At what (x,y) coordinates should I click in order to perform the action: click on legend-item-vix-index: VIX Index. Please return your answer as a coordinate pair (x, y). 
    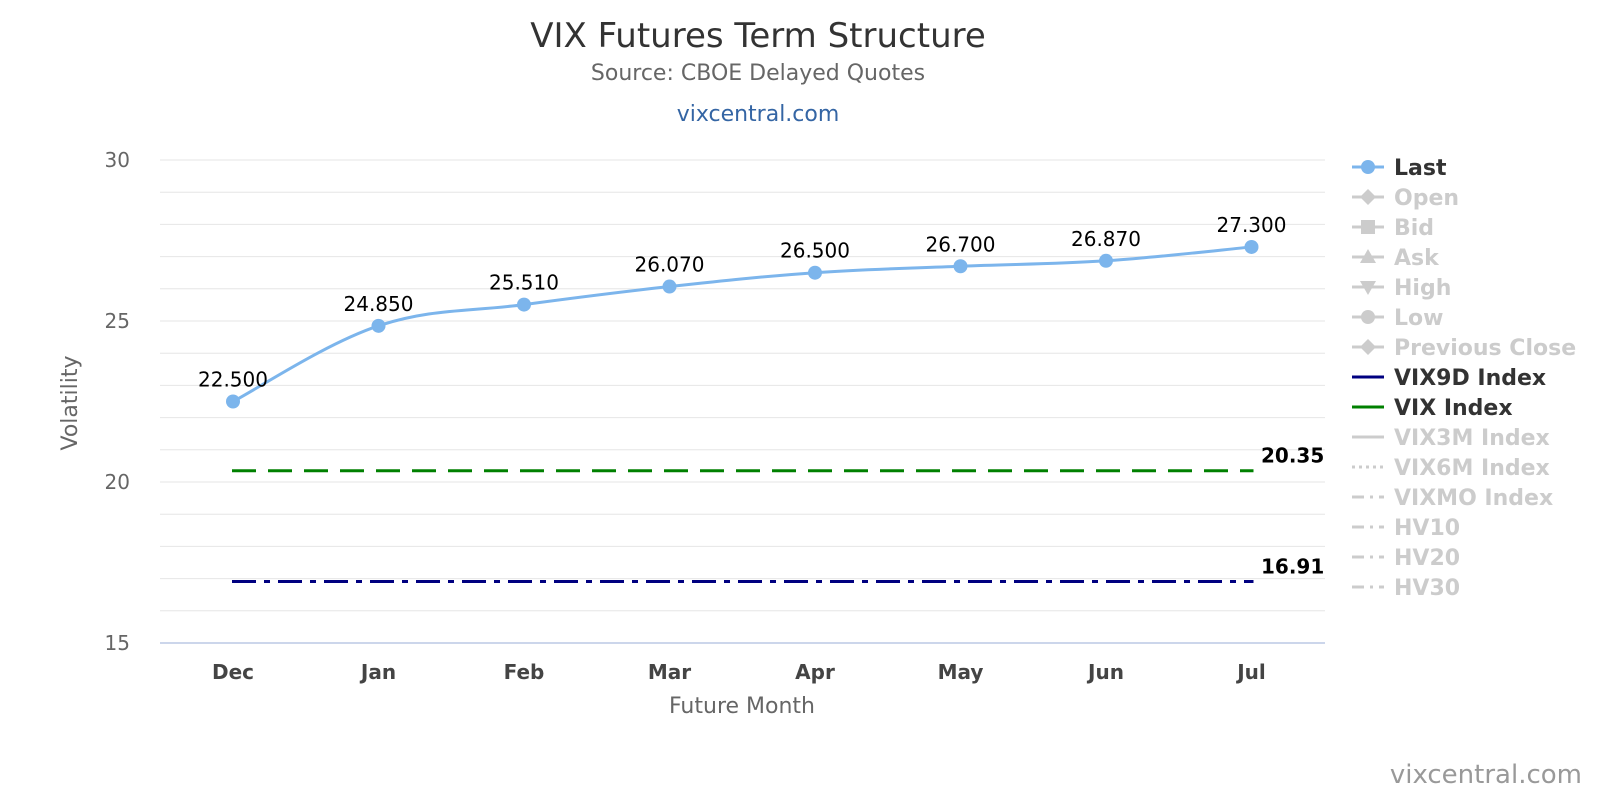
    Looking at the image, I should click on (1432, 408).